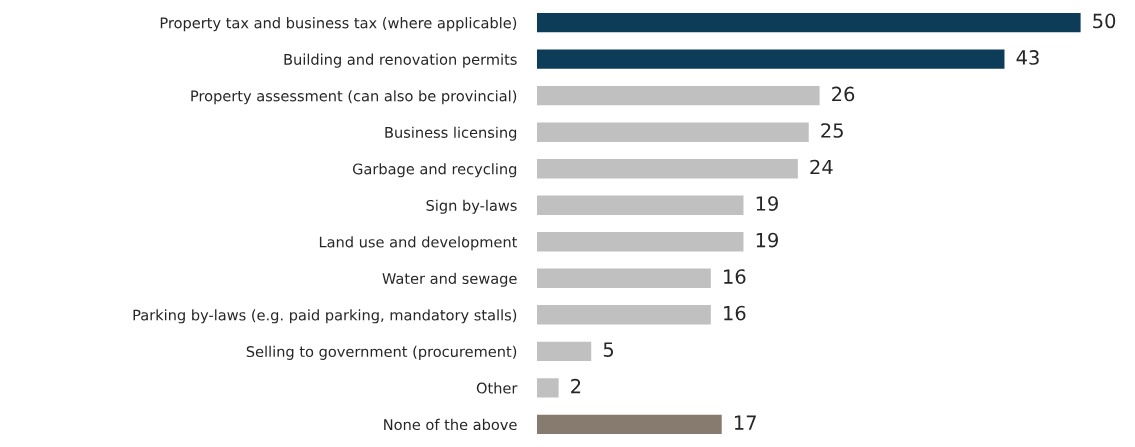 This screenshot has height=447, width=1135. What do you see at coordinates (843, 94) in the screenshot?
I see `data-label: 26` at bounding box center [843, 94].